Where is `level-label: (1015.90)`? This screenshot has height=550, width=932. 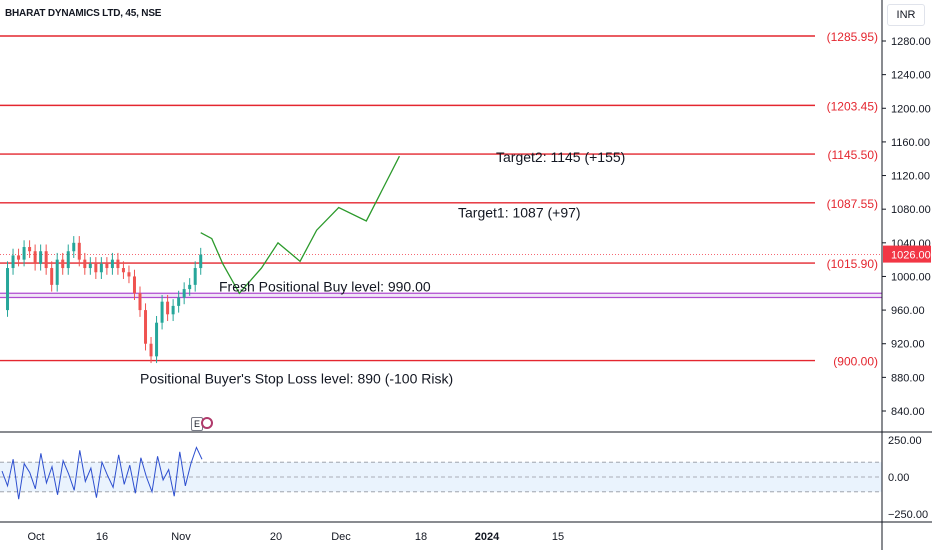
level-label: (1015.90) is located at coordinates (852, 264).